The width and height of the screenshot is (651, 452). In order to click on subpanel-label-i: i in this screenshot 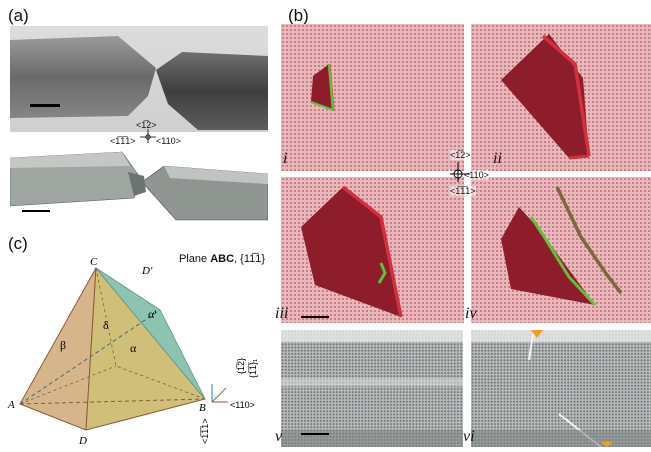, I will do `click(285, 158)`.